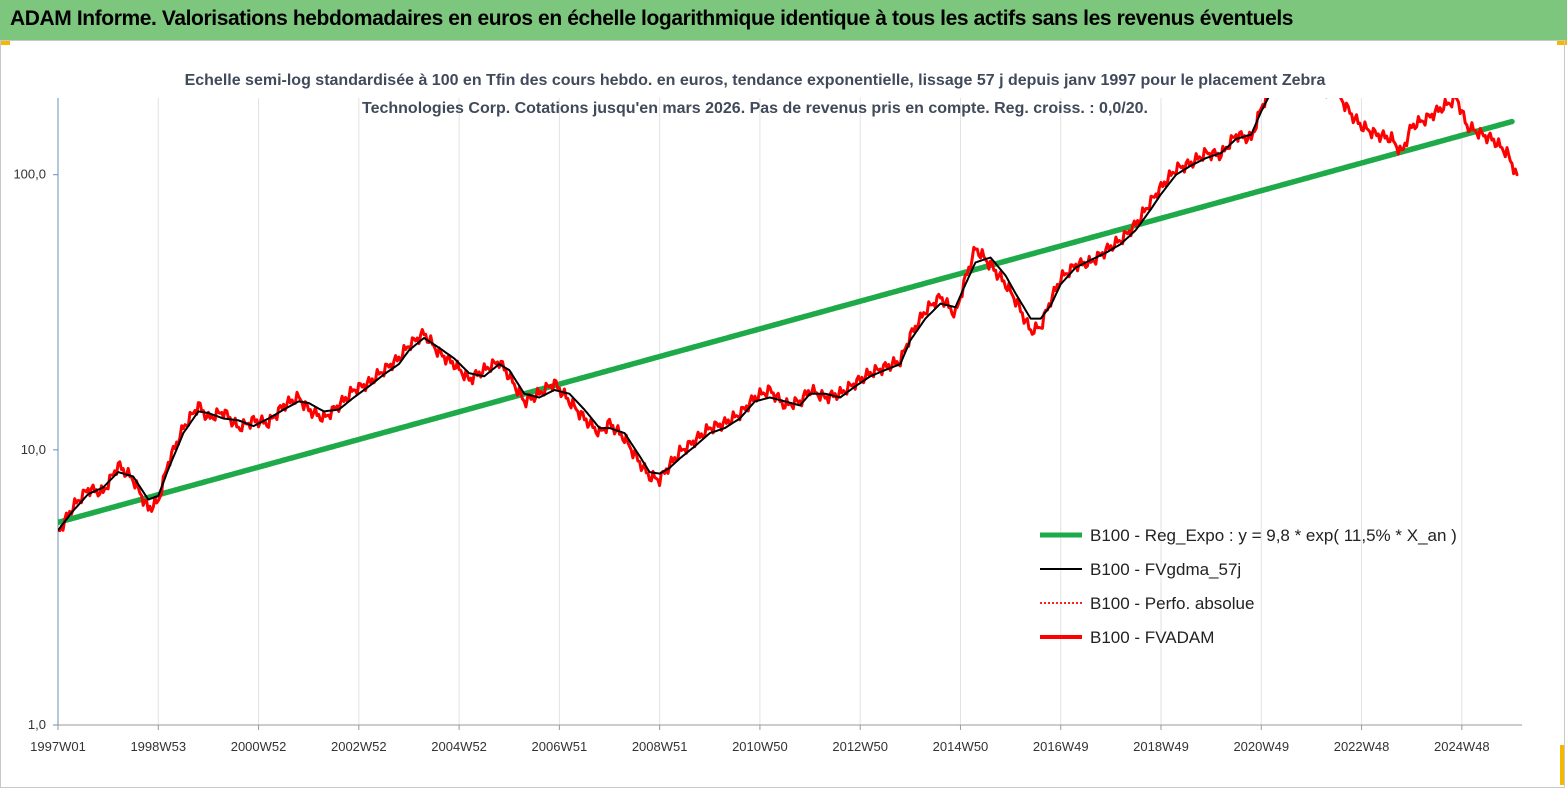 This screenshot has width=1567, height=790. I want to click on x-tick-label: 1997W01, so click(58, 746).